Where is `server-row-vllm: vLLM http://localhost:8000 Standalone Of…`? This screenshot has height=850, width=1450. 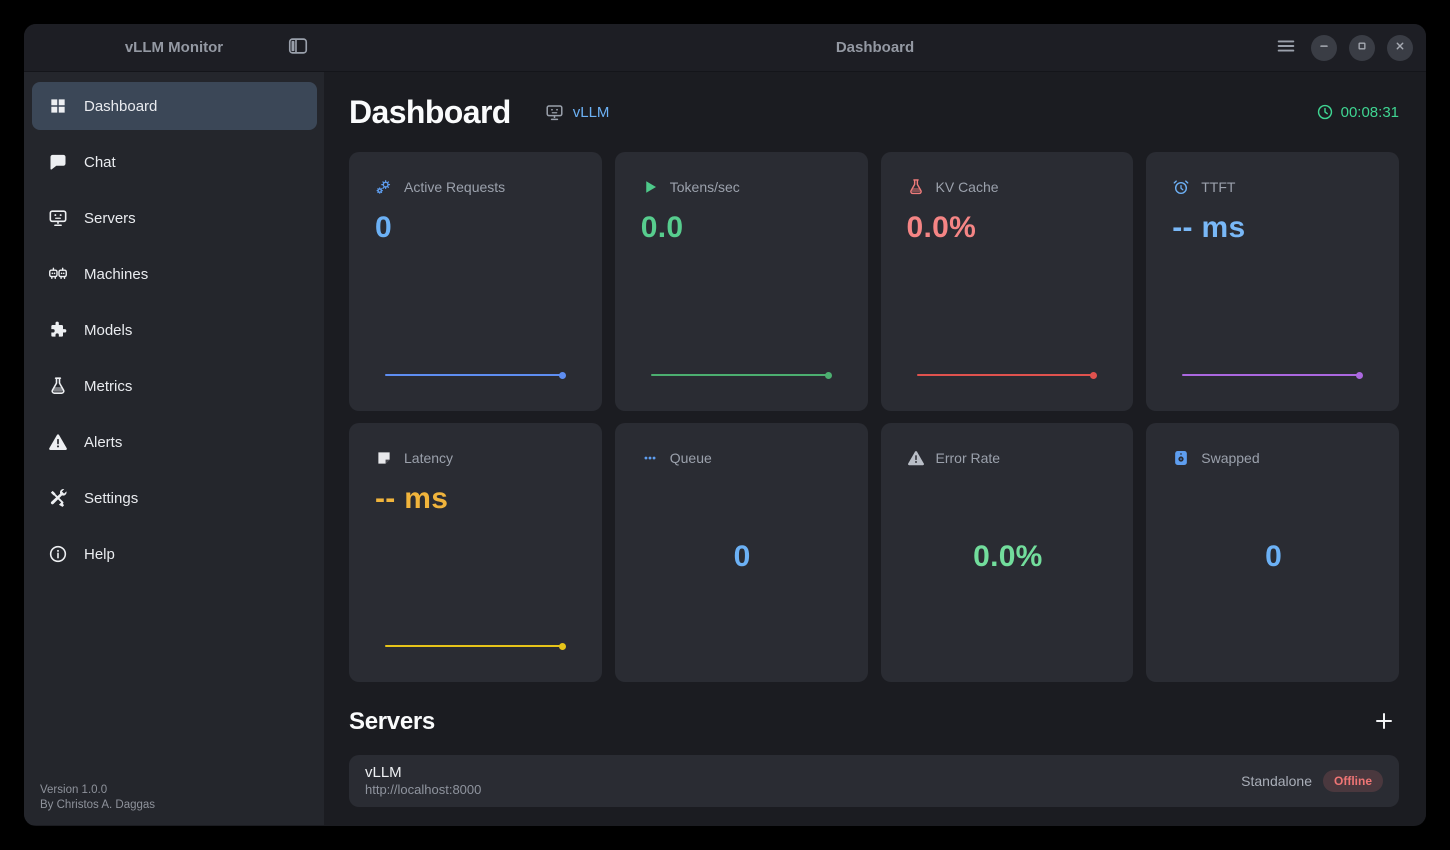
server-row-vllm: vLLM http://localhost:8000 Standalone Of… is located at coordinates (874, 781).